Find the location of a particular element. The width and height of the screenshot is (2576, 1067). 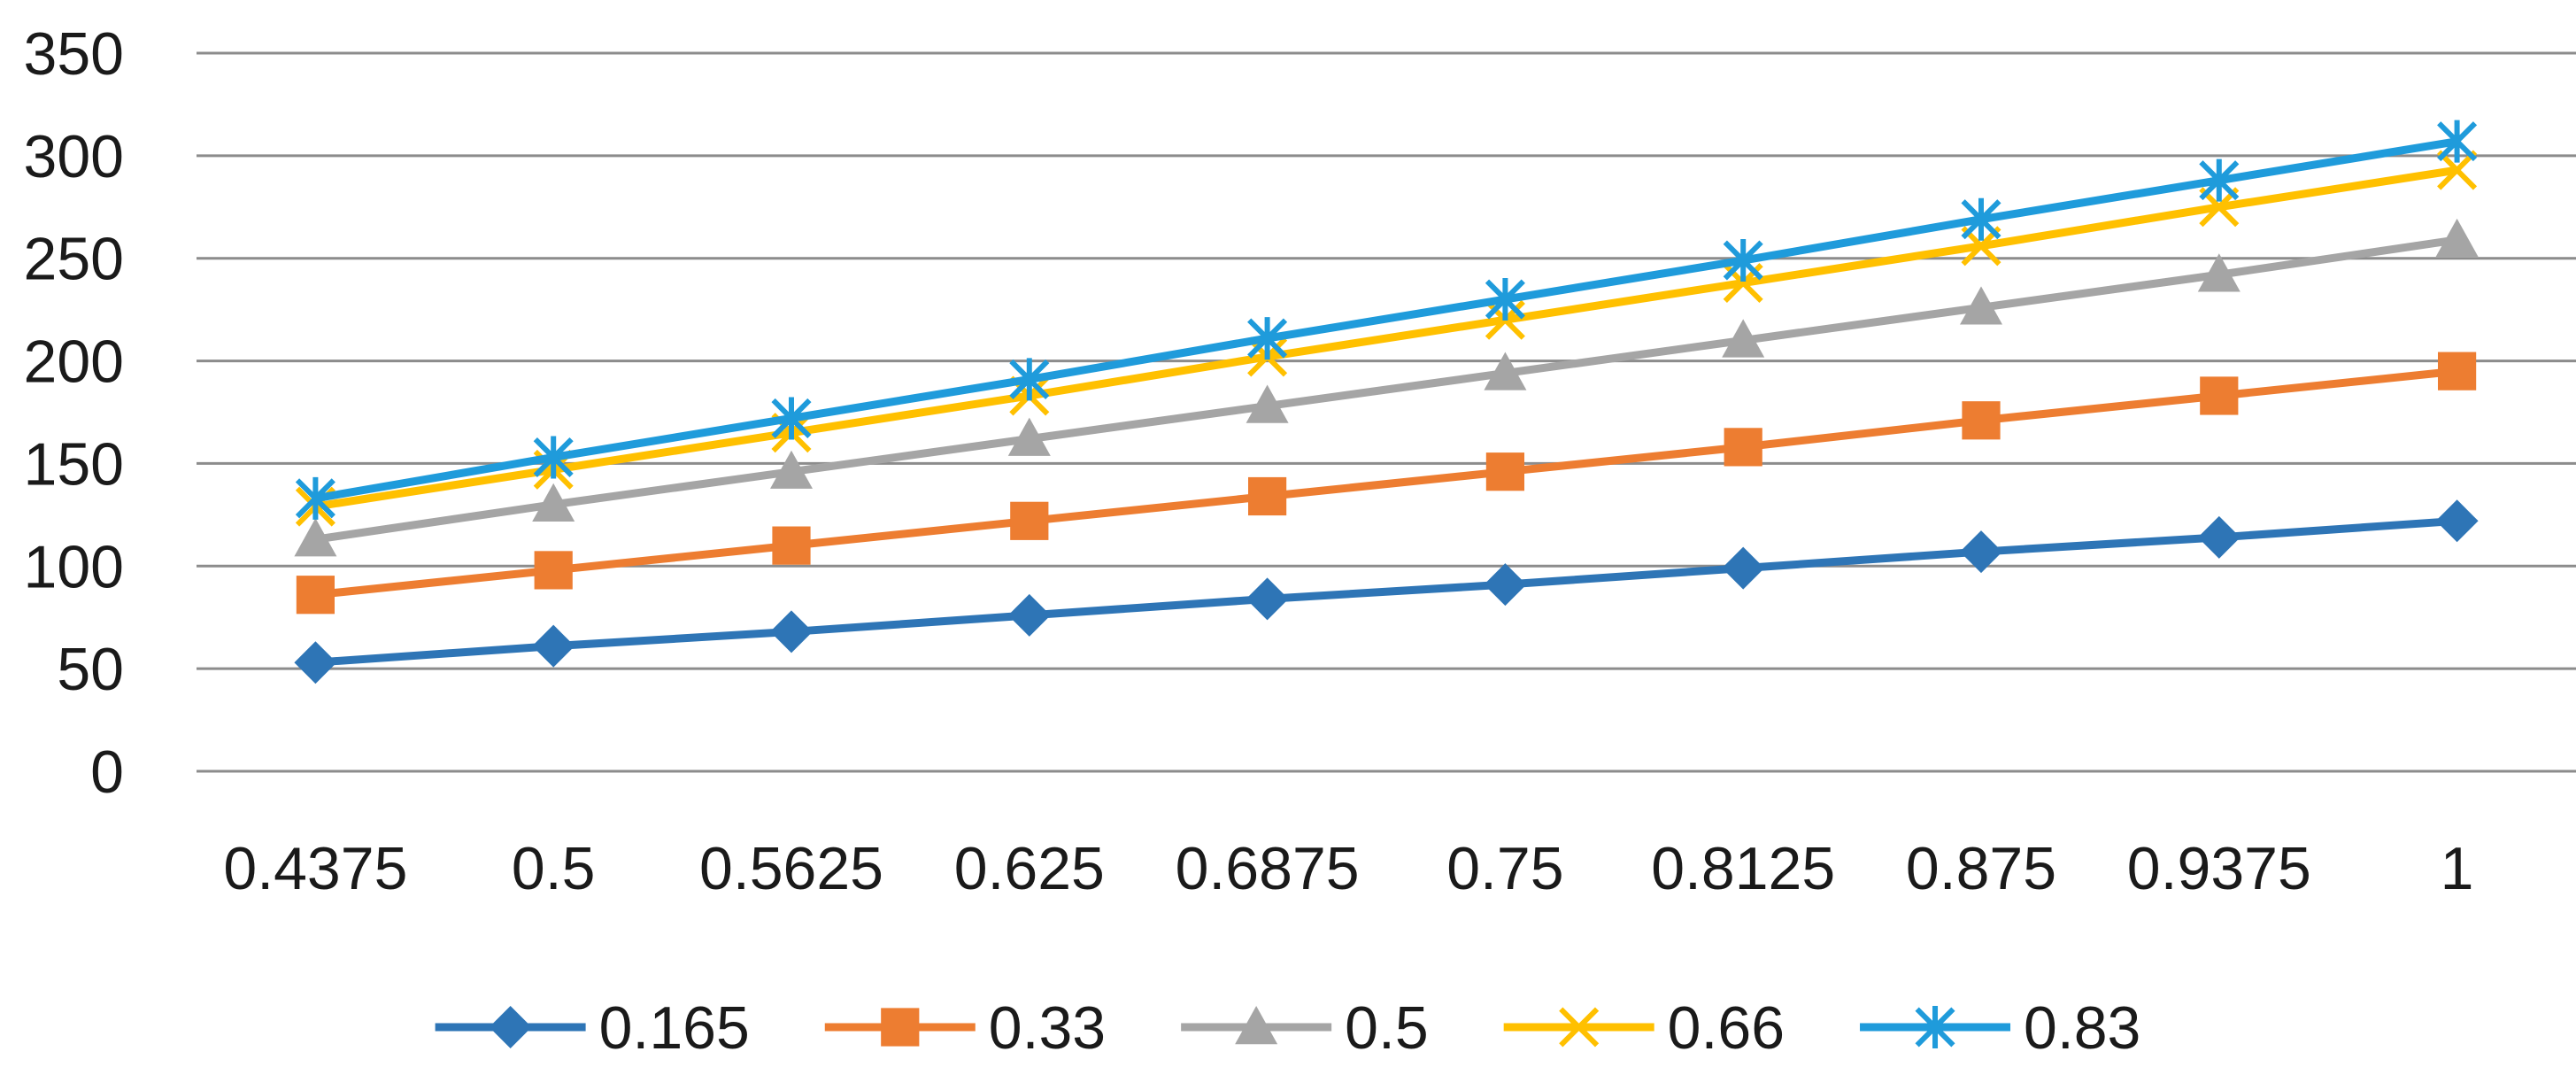

x-tick-label: 1 is located at coordinates (2457, 868).